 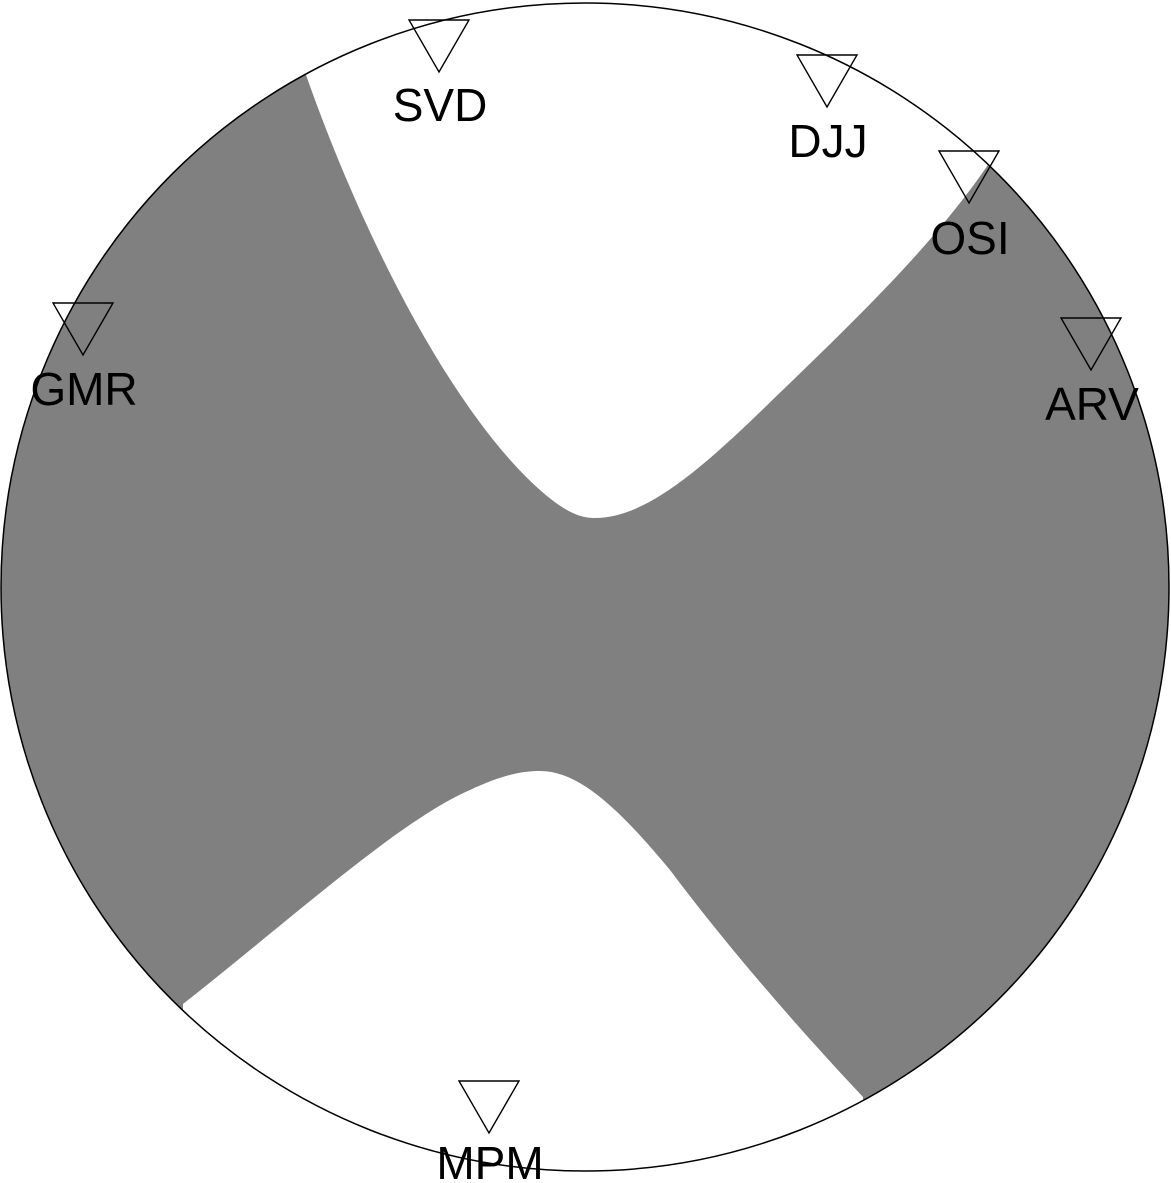 What do you see at coordinates (489, 1160) in the screenshot?
I see `station-label: MPM` at bounding box center [489, 1160].